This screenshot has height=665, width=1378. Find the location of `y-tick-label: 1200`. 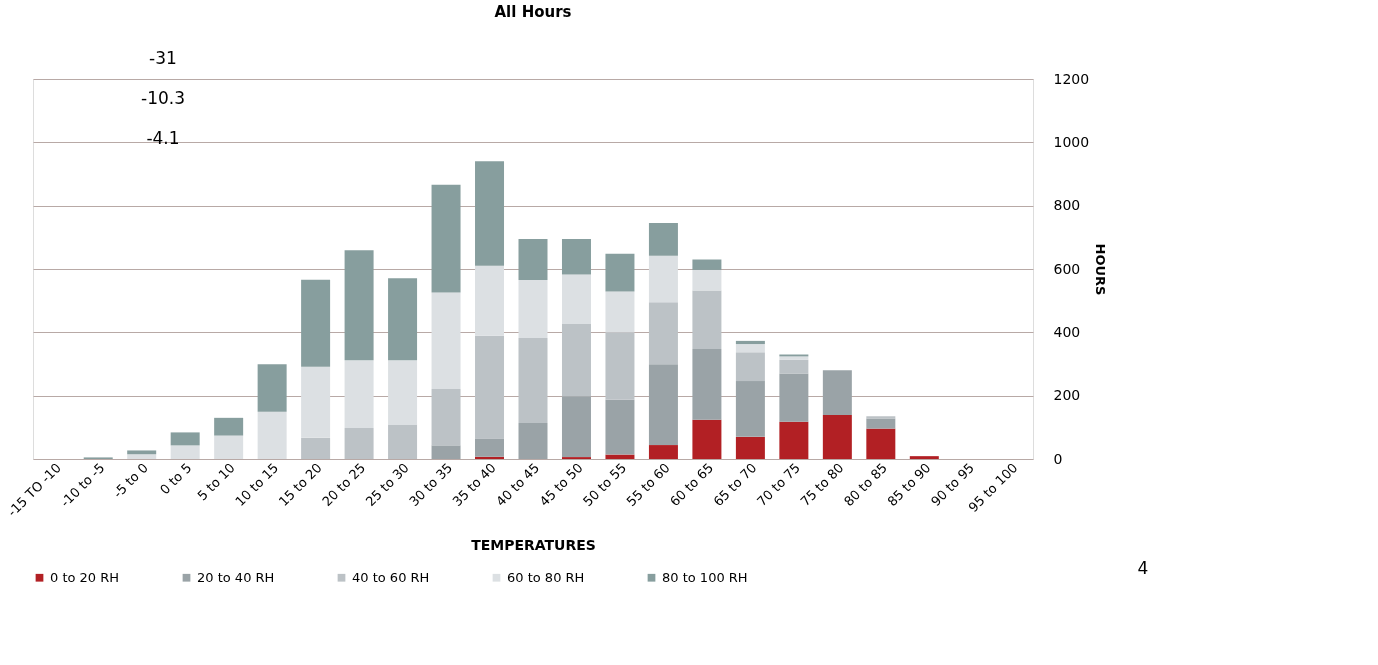

y-tick-label: 1200 is located at coordinates (1071, 78).